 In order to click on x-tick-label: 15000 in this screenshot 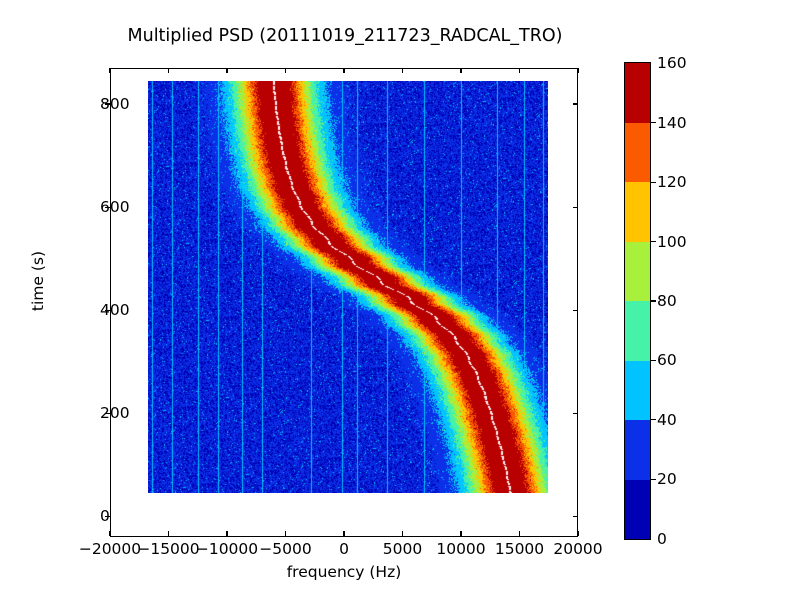, I will do `click(519, 549)`.